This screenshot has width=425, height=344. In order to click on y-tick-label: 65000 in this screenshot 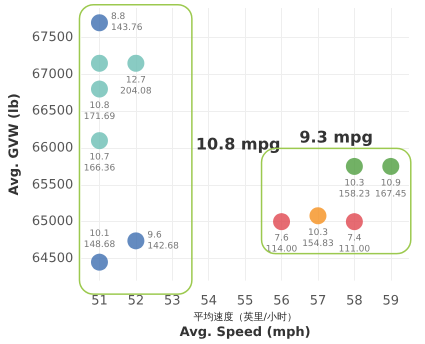, I will do `click(53, 222)`.